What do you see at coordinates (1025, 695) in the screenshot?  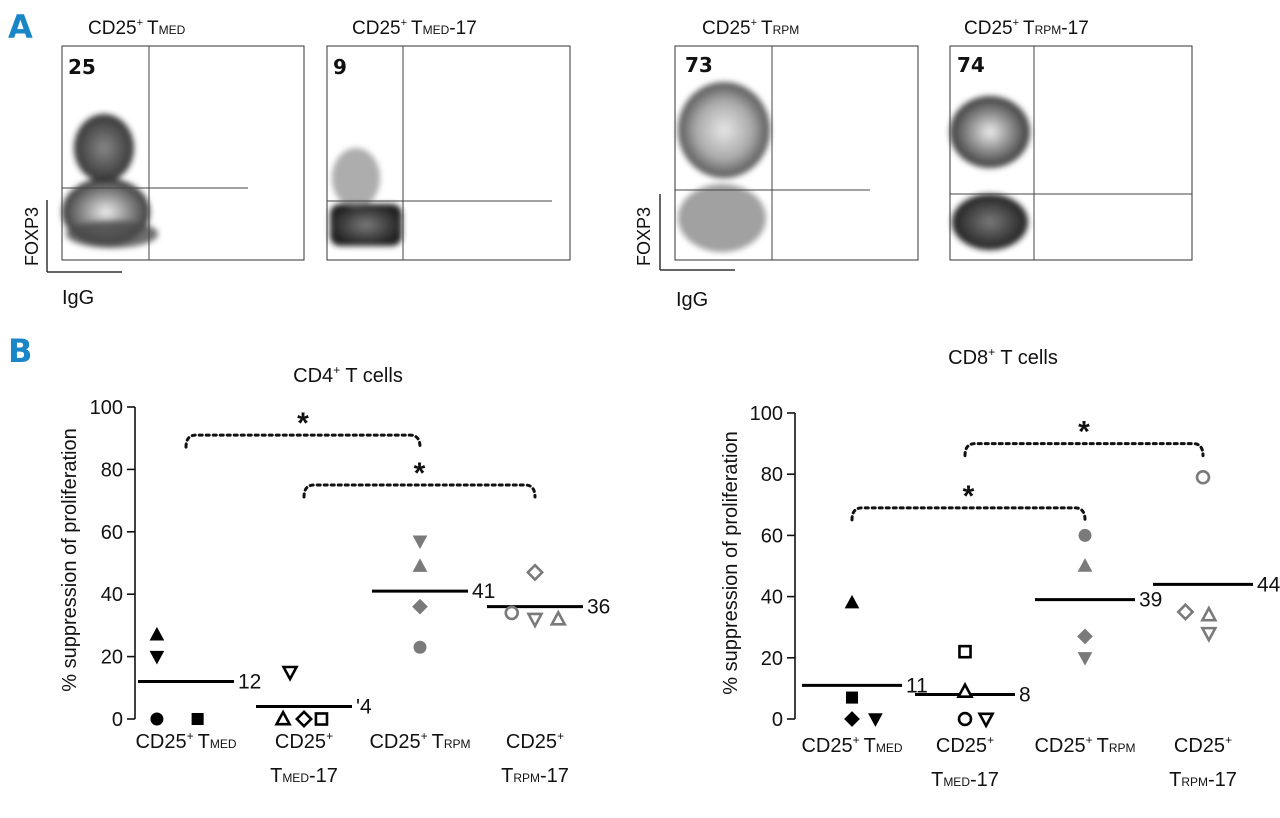 I see `mean-value-label: 8` at bounding box center [1025, 695].